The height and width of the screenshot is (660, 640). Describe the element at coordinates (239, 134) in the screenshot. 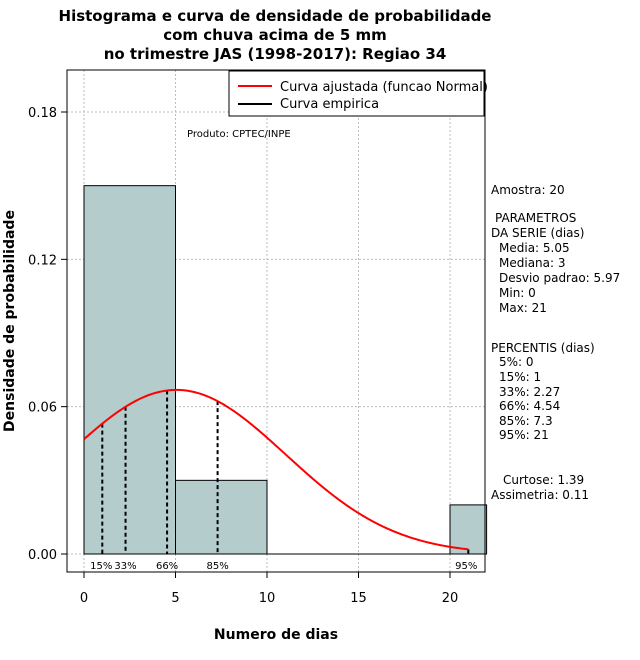

I see `product-annotation: Produto: CPTEC/INPE` at that location.